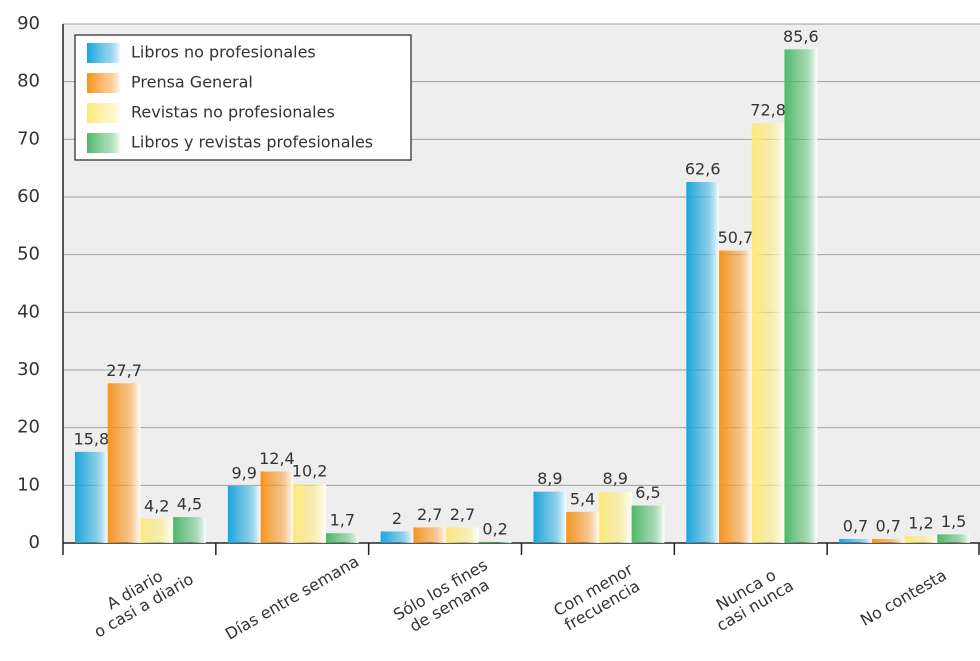 This screenshot has width=980, height=661. Describe the element at coordinates (397, 518) in the screenshot. I see `value-label: 2` at that location.